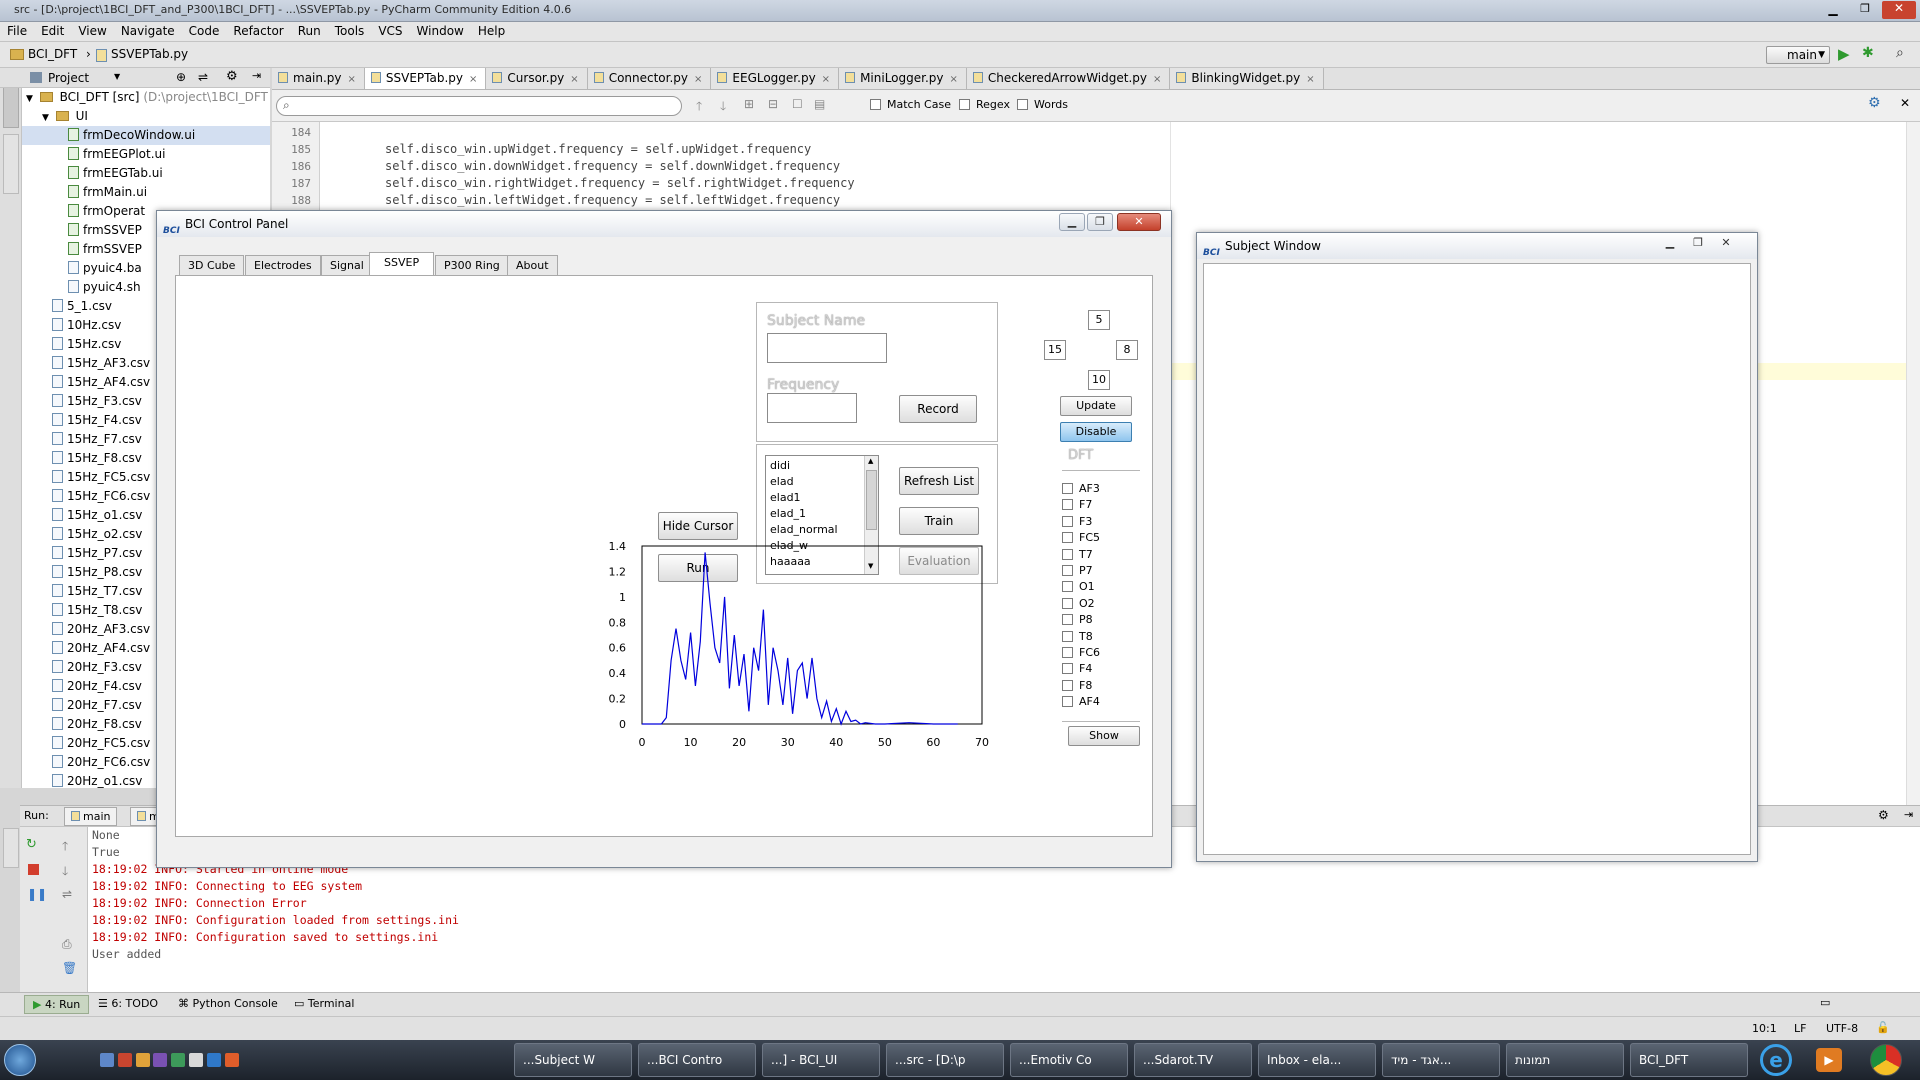 The height and width of the screenshot is (1080, 1920). Describe the element at coordinates (1829, 1060) in the screenshot. I see `media-player-icon: ▶` at that location.